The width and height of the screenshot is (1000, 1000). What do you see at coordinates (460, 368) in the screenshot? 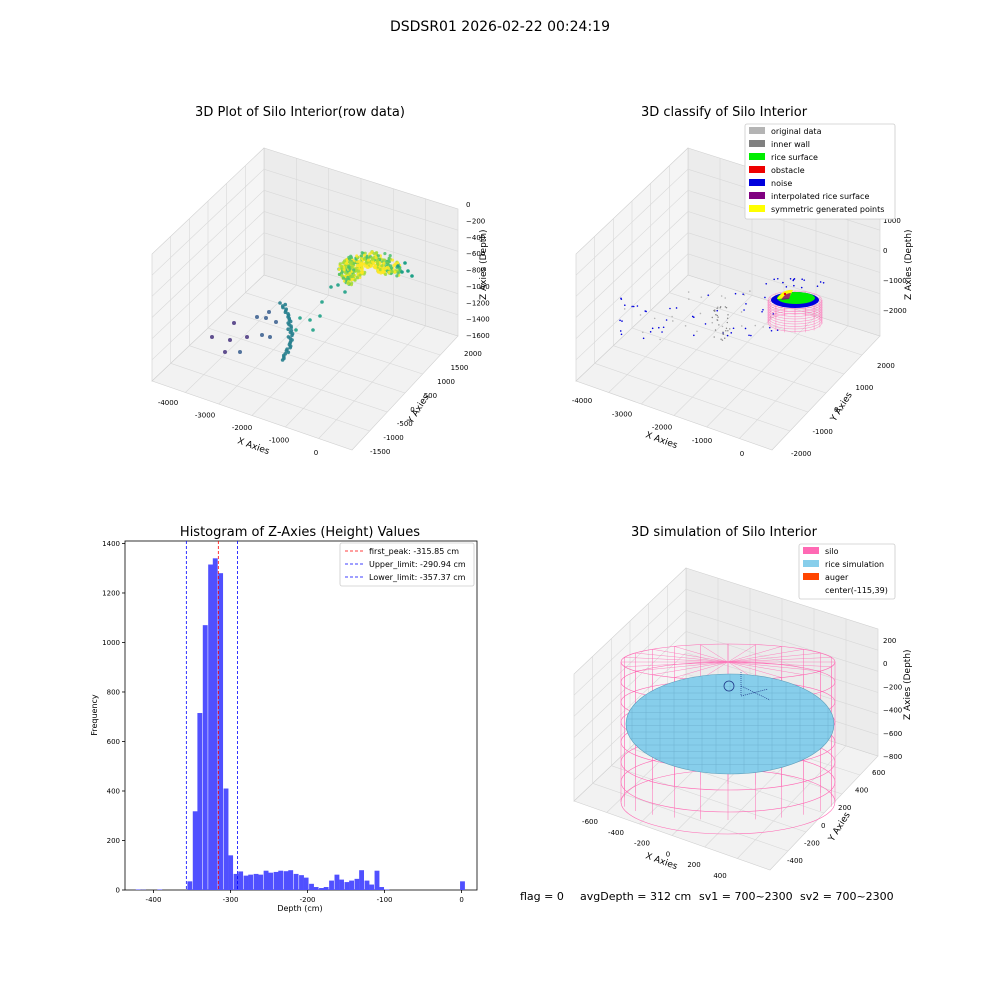
I see `tick-label: 1500` at bounding box center [460, 368].